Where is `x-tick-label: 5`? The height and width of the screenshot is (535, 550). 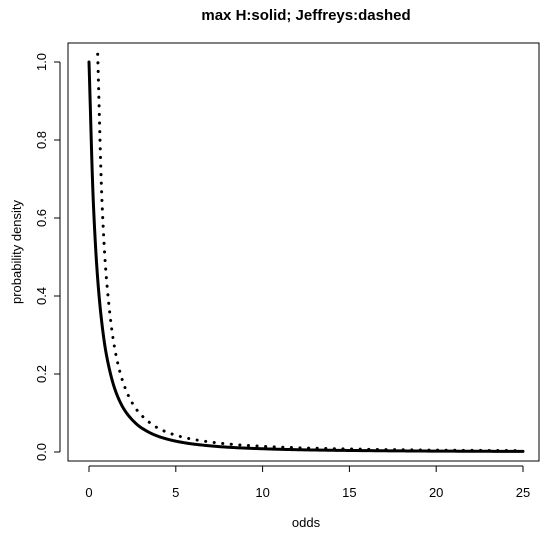
x-tick-label: 5 is located at coordinates (175, 492).